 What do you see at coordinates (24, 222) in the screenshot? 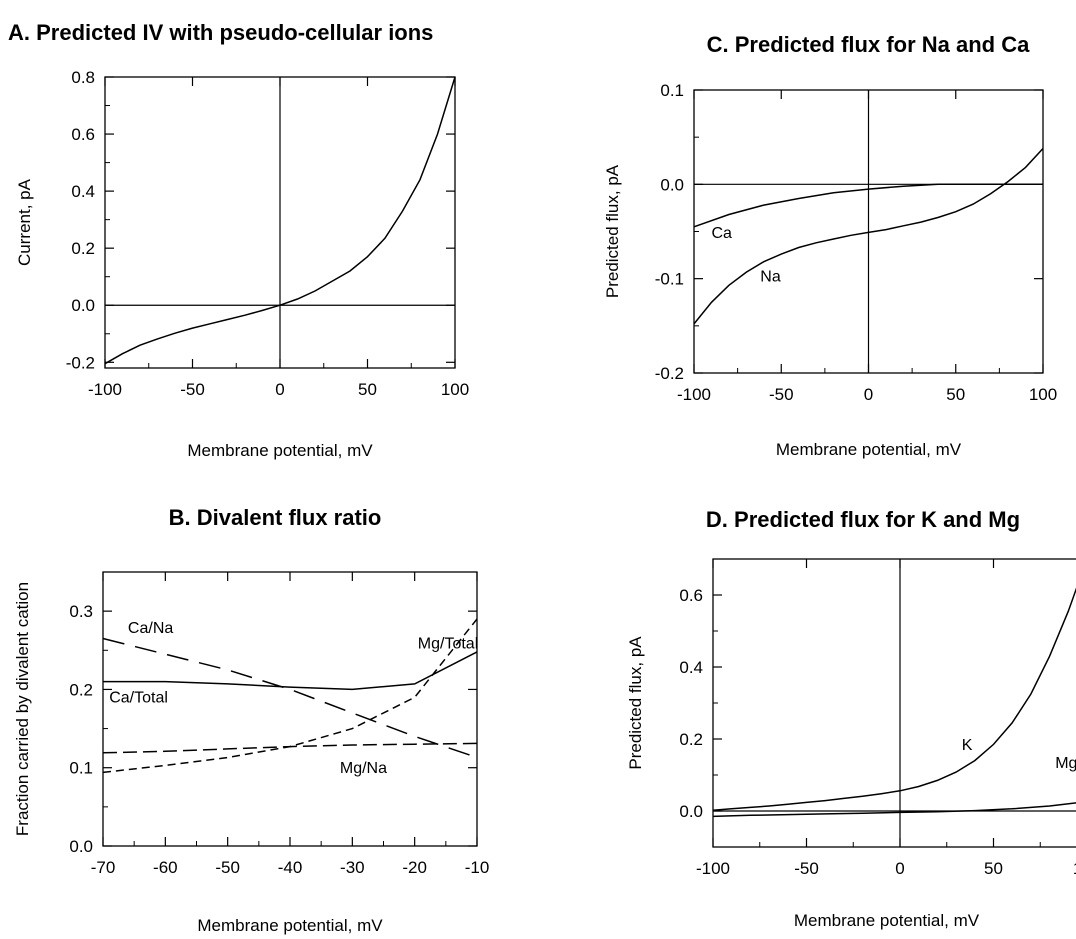
I see `panel-a-y-axis-label: Current, pA` at bounding box center [24, 222].